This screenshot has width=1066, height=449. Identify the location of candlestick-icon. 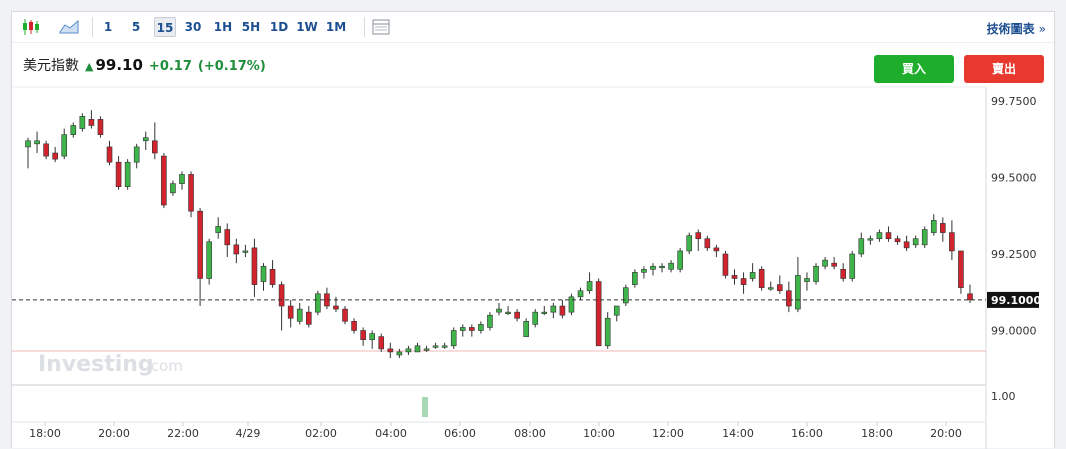
(31, 27).